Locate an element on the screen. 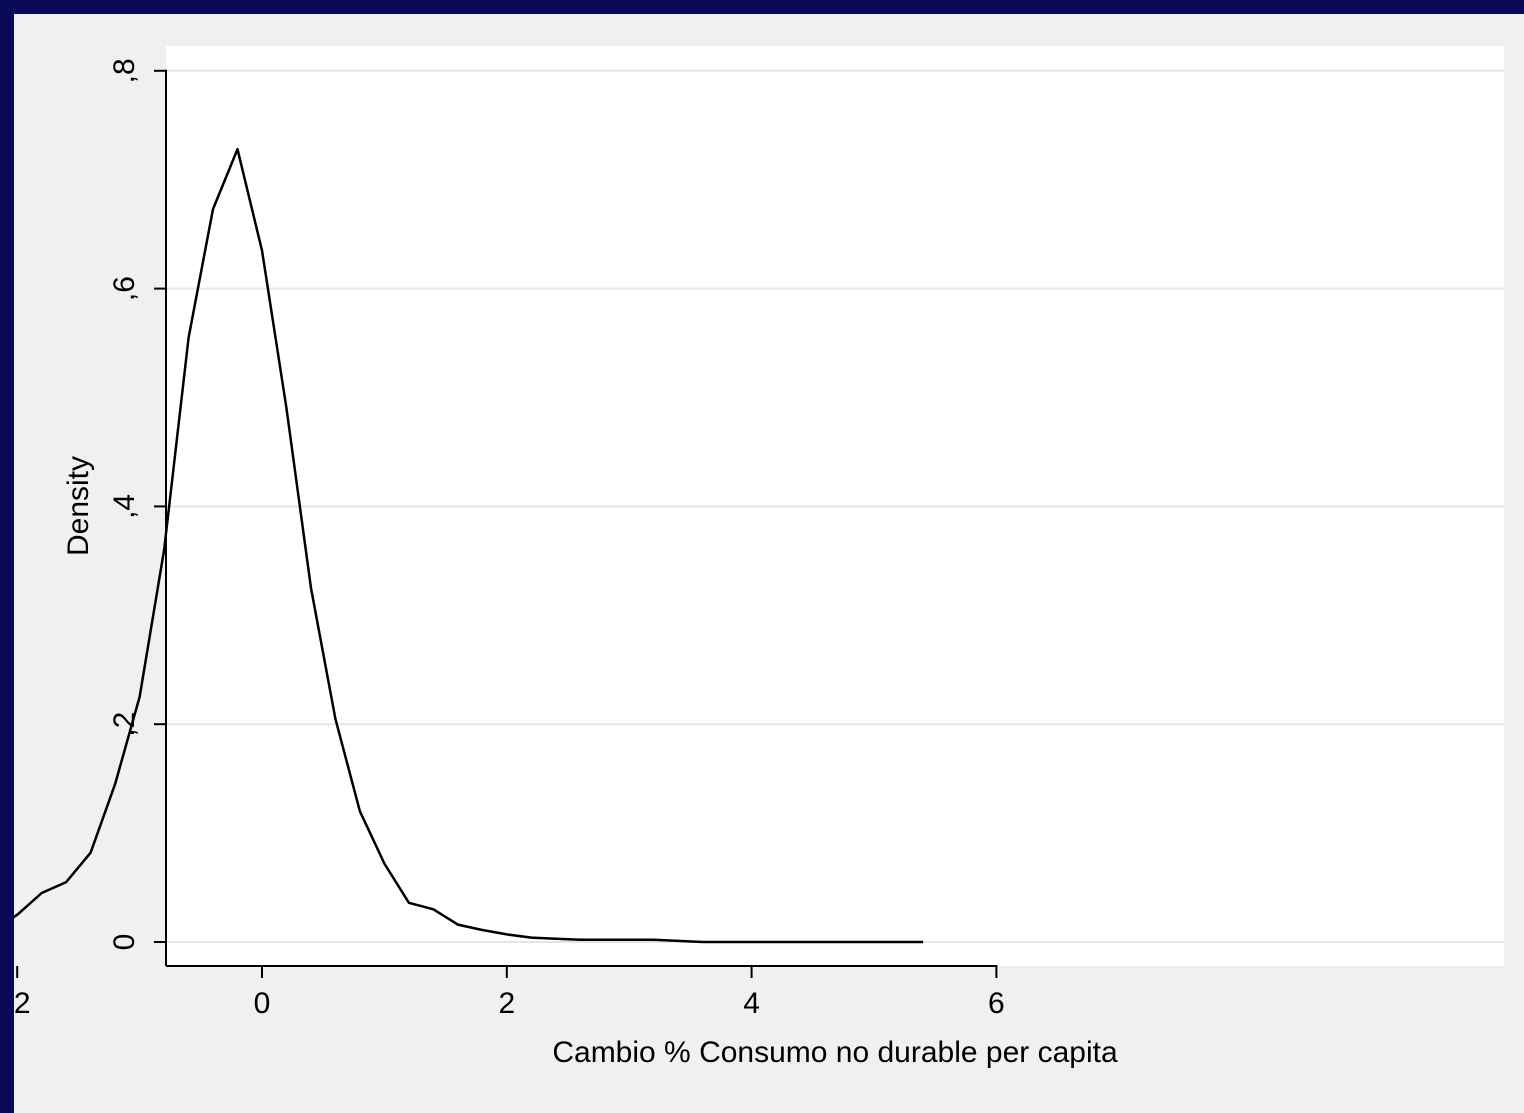 This screenshot has height=1113, width=1524. x-tick-label-1: -2 is located at coordinates (22, 1003).